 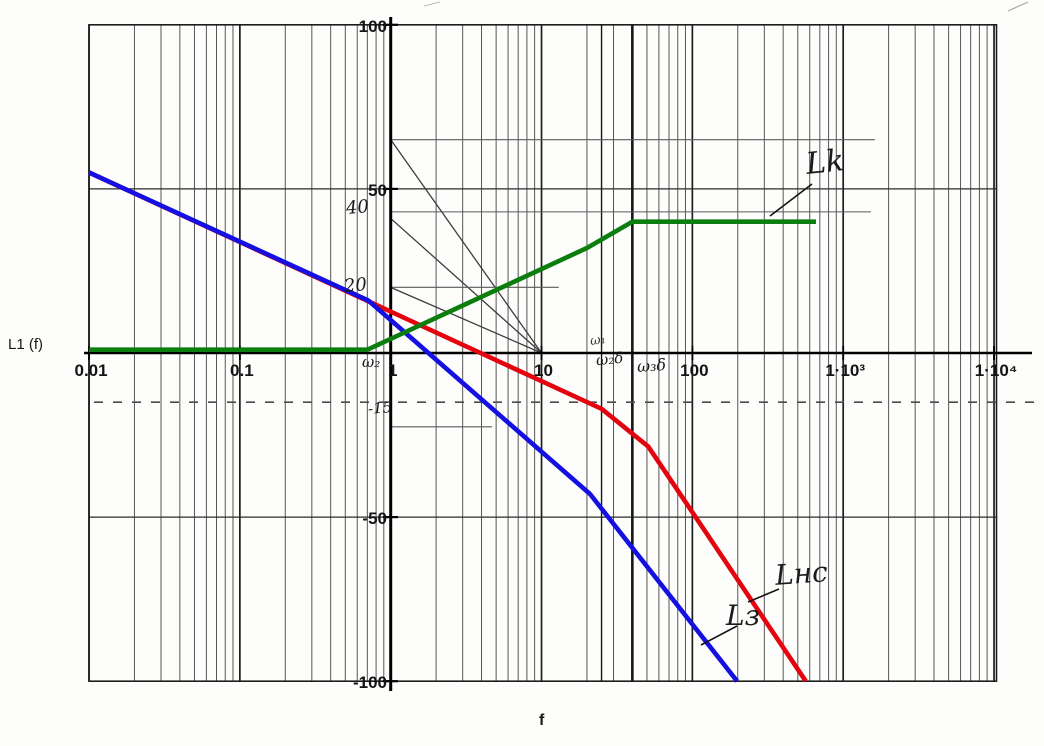 What do you see at coordinates (26, 344) in the screenshot?
I see `y-axis-title: L1 (f)` at bounding box center [26, 344].